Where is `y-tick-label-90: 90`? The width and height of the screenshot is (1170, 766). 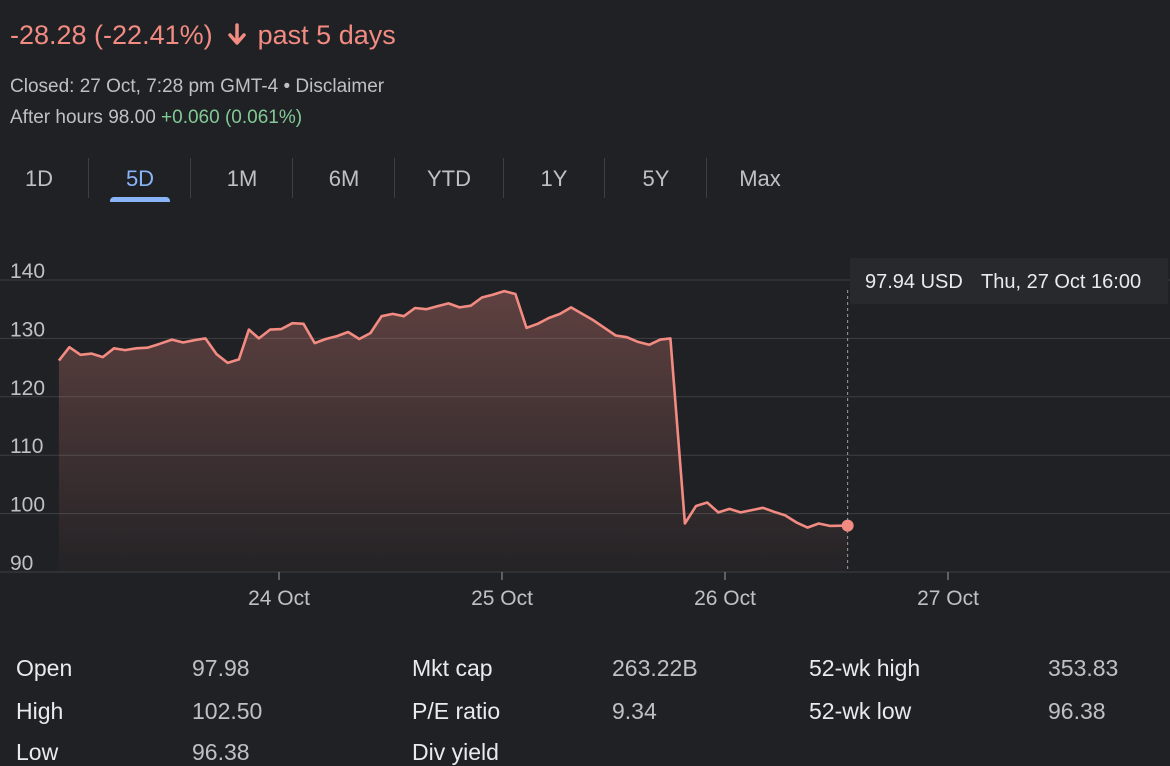 y-tick-label-90: 90 is located at coordinates (21, 563).